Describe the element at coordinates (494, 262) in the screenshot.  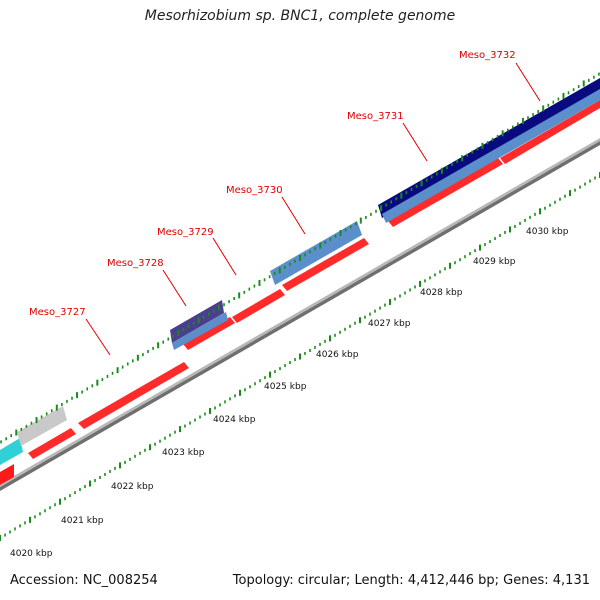
I see `tick-label: 4029 kbp` at that location.